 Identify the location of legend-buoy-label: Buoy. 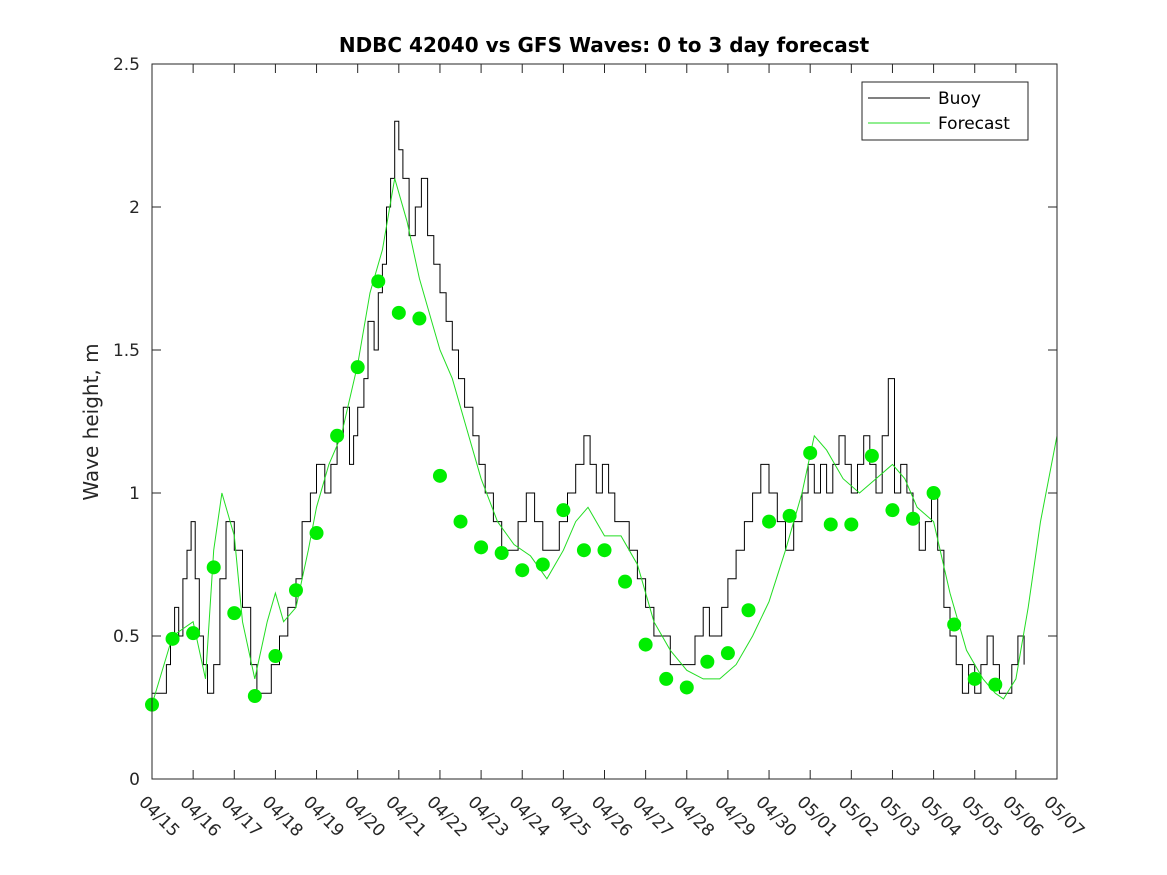
(959, 99).